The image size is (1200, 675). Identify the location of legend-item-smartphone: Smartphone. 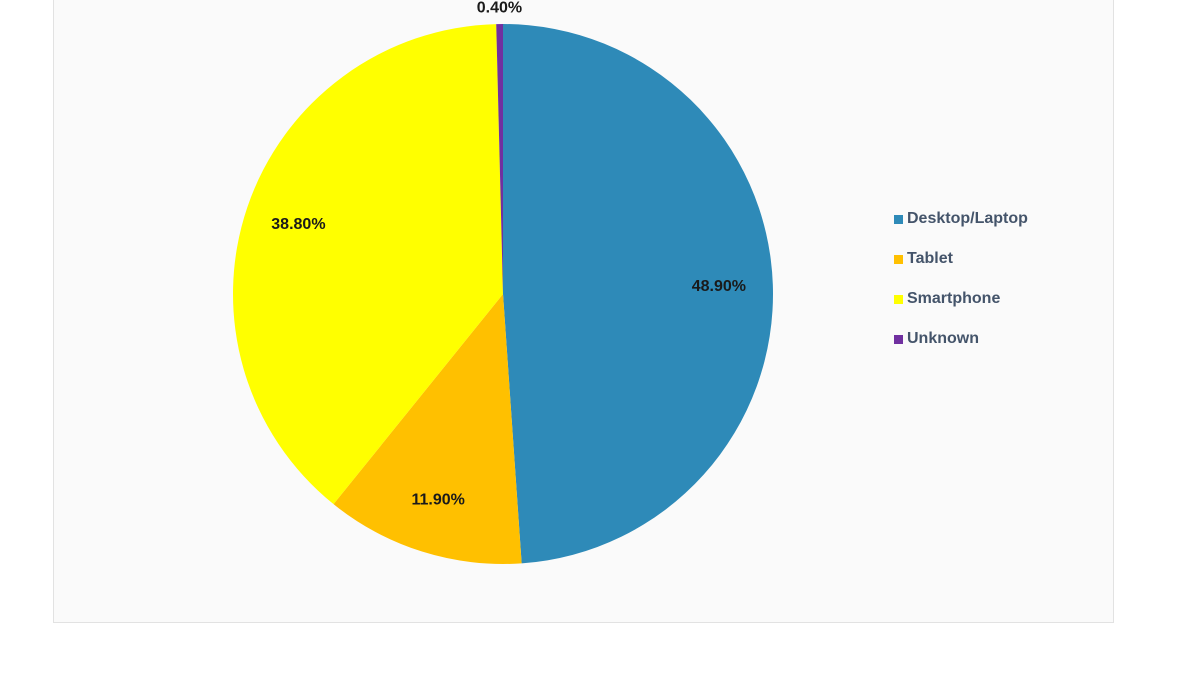
(961, 299).